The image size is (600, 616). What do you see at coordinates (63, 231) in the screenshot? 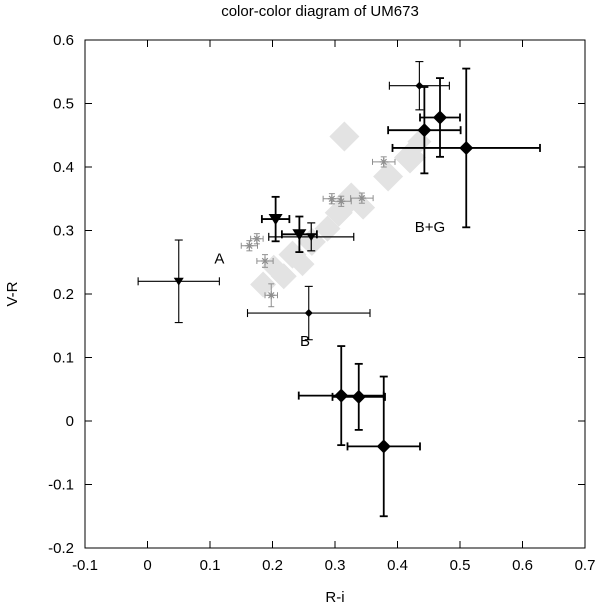
I see `y-tick-label: 0.3` at bounding box center [63, 231].